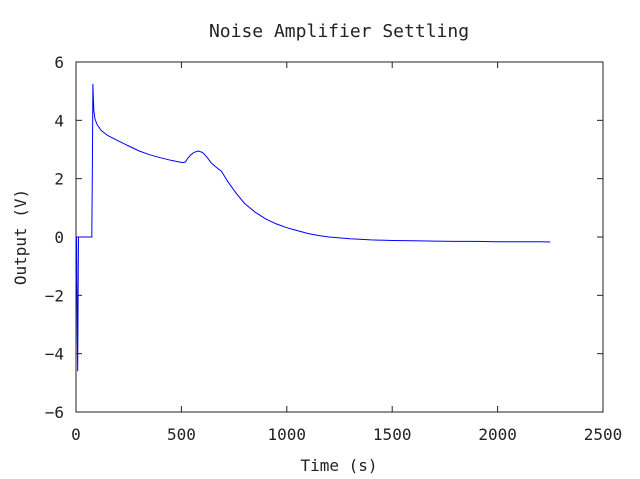 This screenshot has width=640, height=479. What do you see at coordinates (181, 434) in the screenshot?
I see `x-tick-label: 500` at bounding box center [181, 434].